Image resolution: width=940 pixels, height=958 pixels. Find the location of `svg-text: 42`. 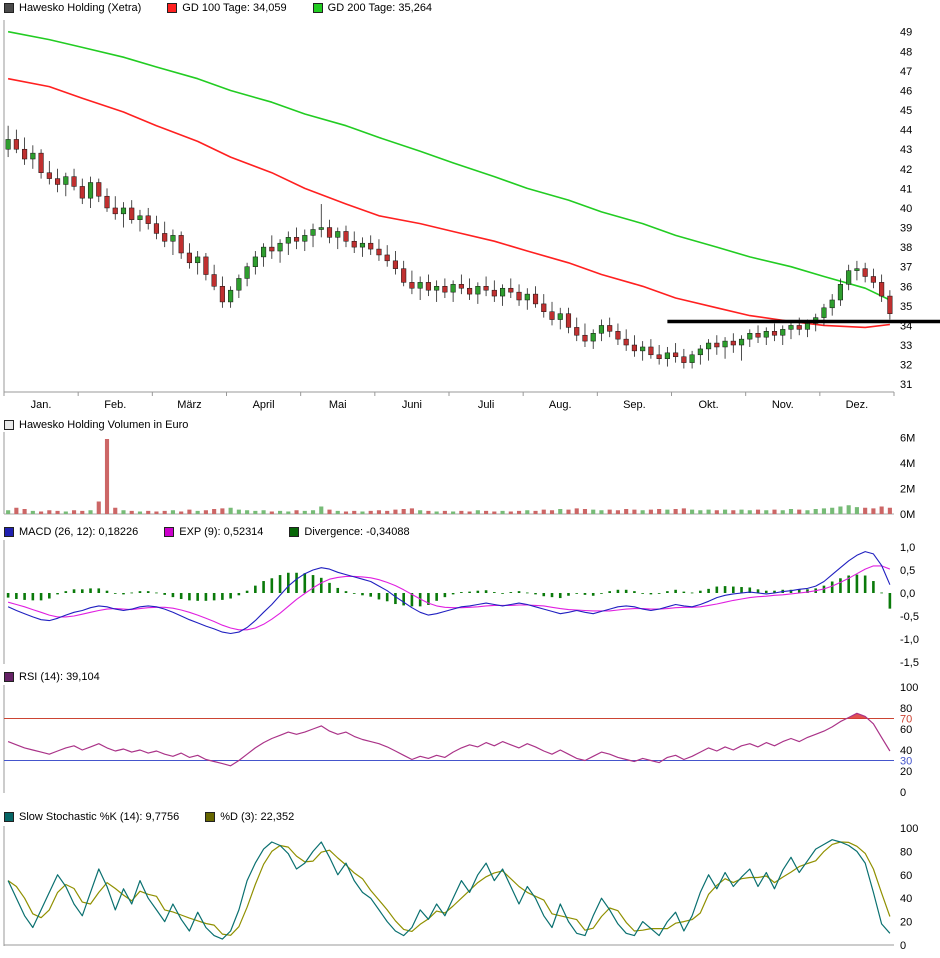

svg-text: 42 is located at coordinates (906, 170).